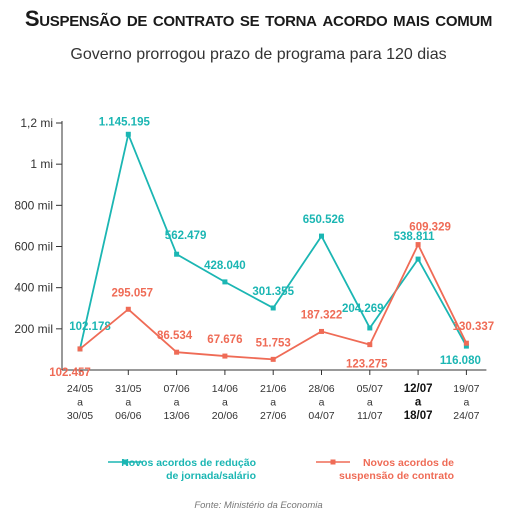 The image size is (517, 520). I want to click on data-label: 116.080, so click(460, 361).